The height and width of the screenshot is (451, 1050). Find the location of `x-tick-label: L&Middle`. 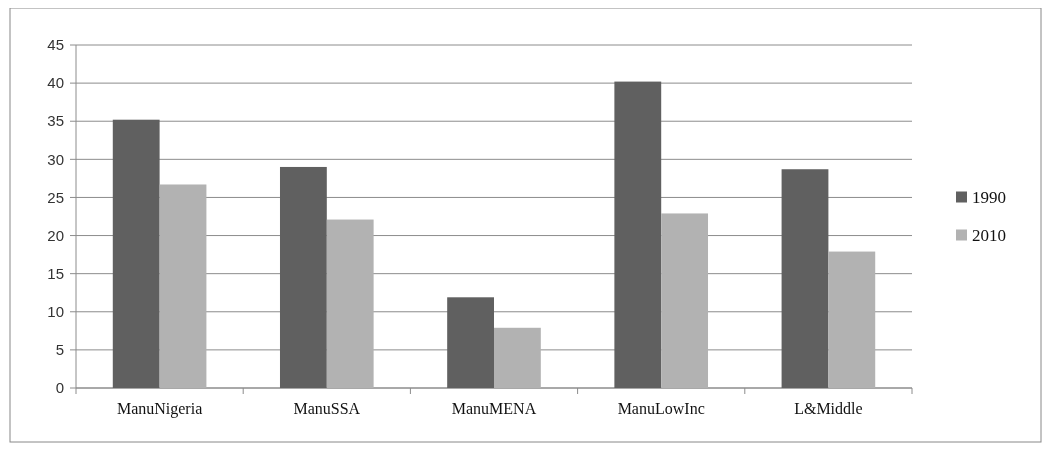

x-tick-label: L&Middle is located at coordinates (828, 408).